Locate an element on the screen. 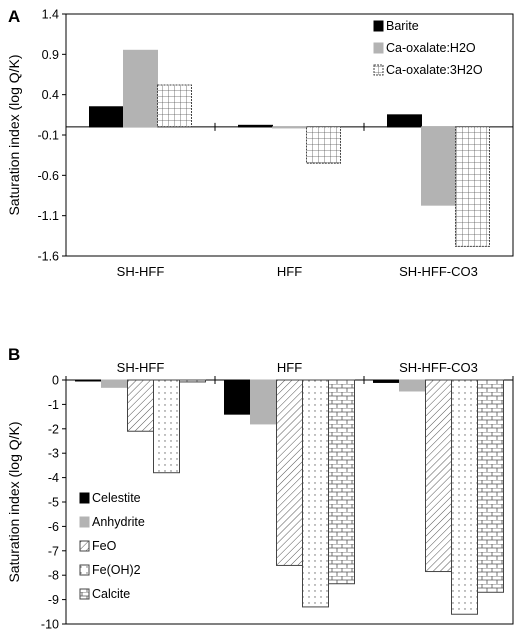 The width and height of the screenshot is (526, 634). y-tick-label: -9 is located at coordinates (53, 600).